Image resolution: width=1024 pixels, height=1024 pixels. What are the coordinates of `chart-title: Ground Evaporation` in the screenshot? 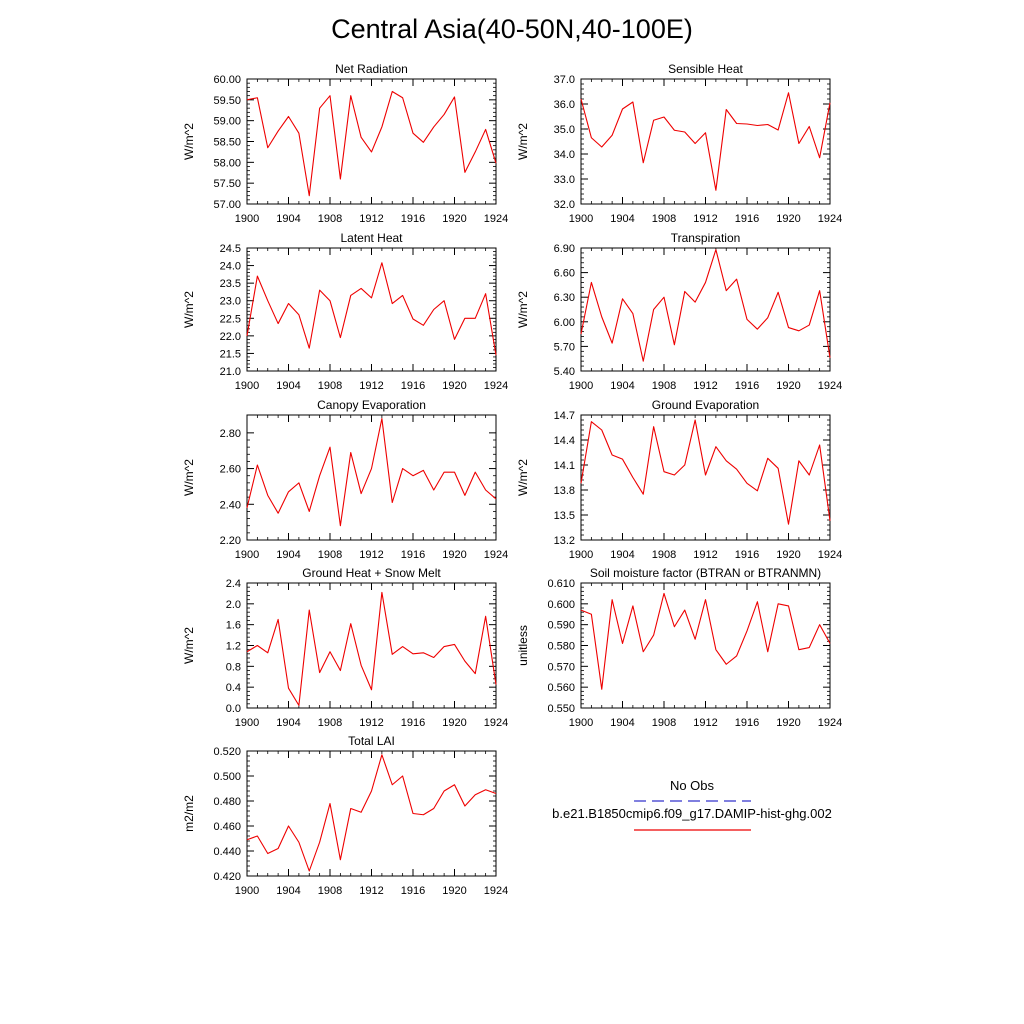 It's located at (705, 405).